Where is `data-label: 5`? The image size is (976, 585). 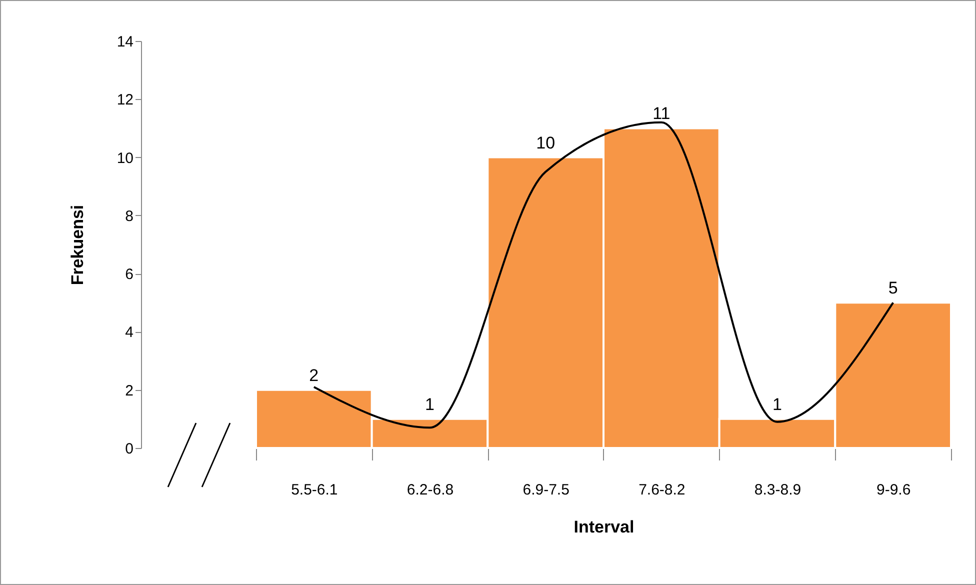 data-label: 5 is located at coordinates (893, 288).